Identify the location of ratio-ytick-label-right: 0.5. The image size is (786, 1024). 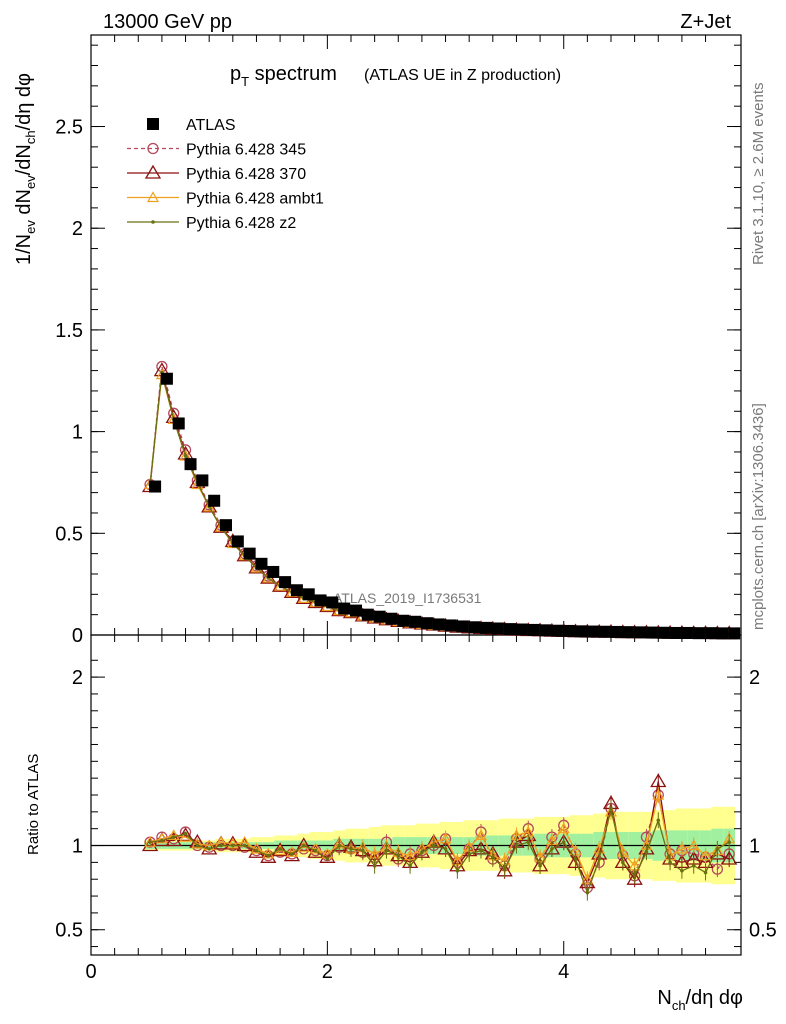
(763, 931).